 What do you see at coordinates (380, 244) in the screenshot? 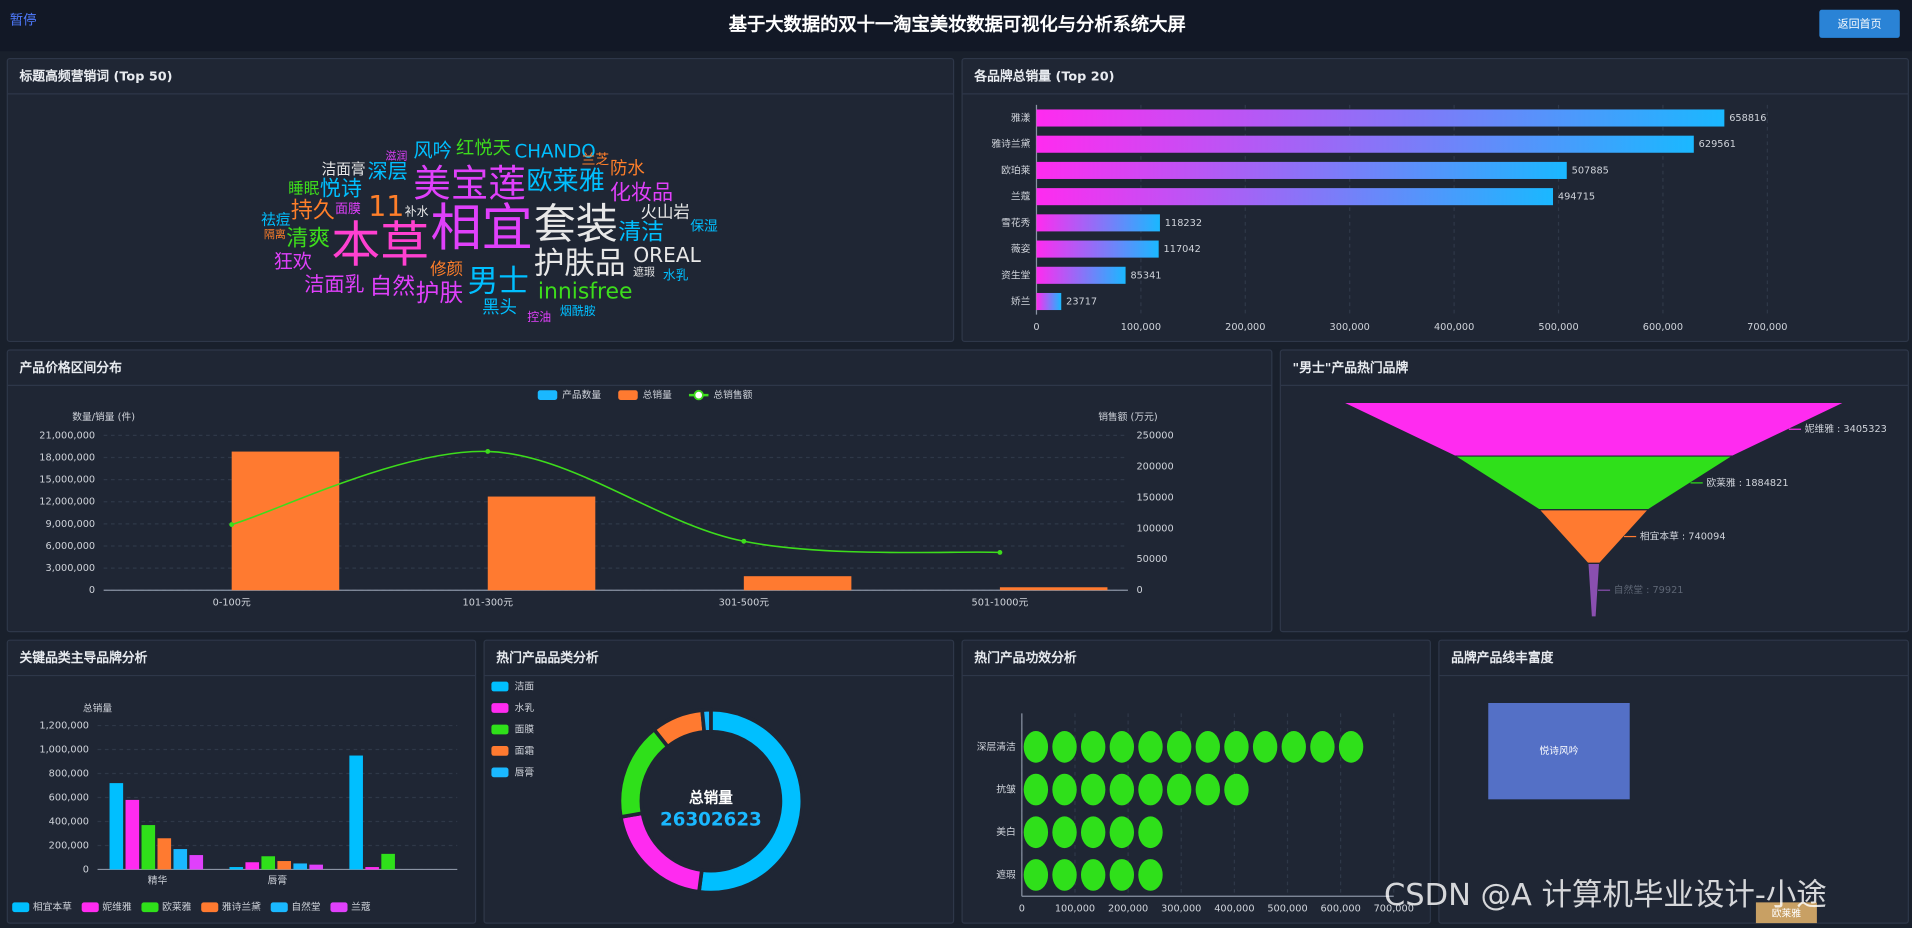
I see `word: 本草` at bounding box center [380, 244].